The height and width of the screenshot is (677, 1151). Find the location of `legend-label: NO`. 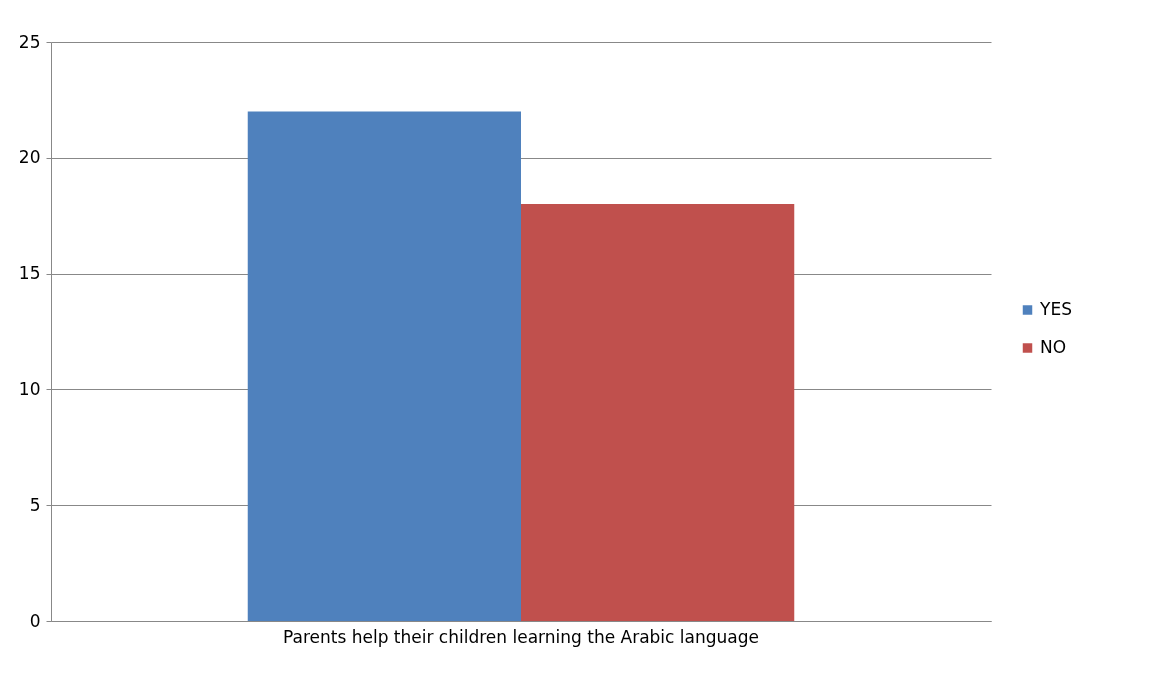

legend-label: NO is located at coordinates (1053, 347).